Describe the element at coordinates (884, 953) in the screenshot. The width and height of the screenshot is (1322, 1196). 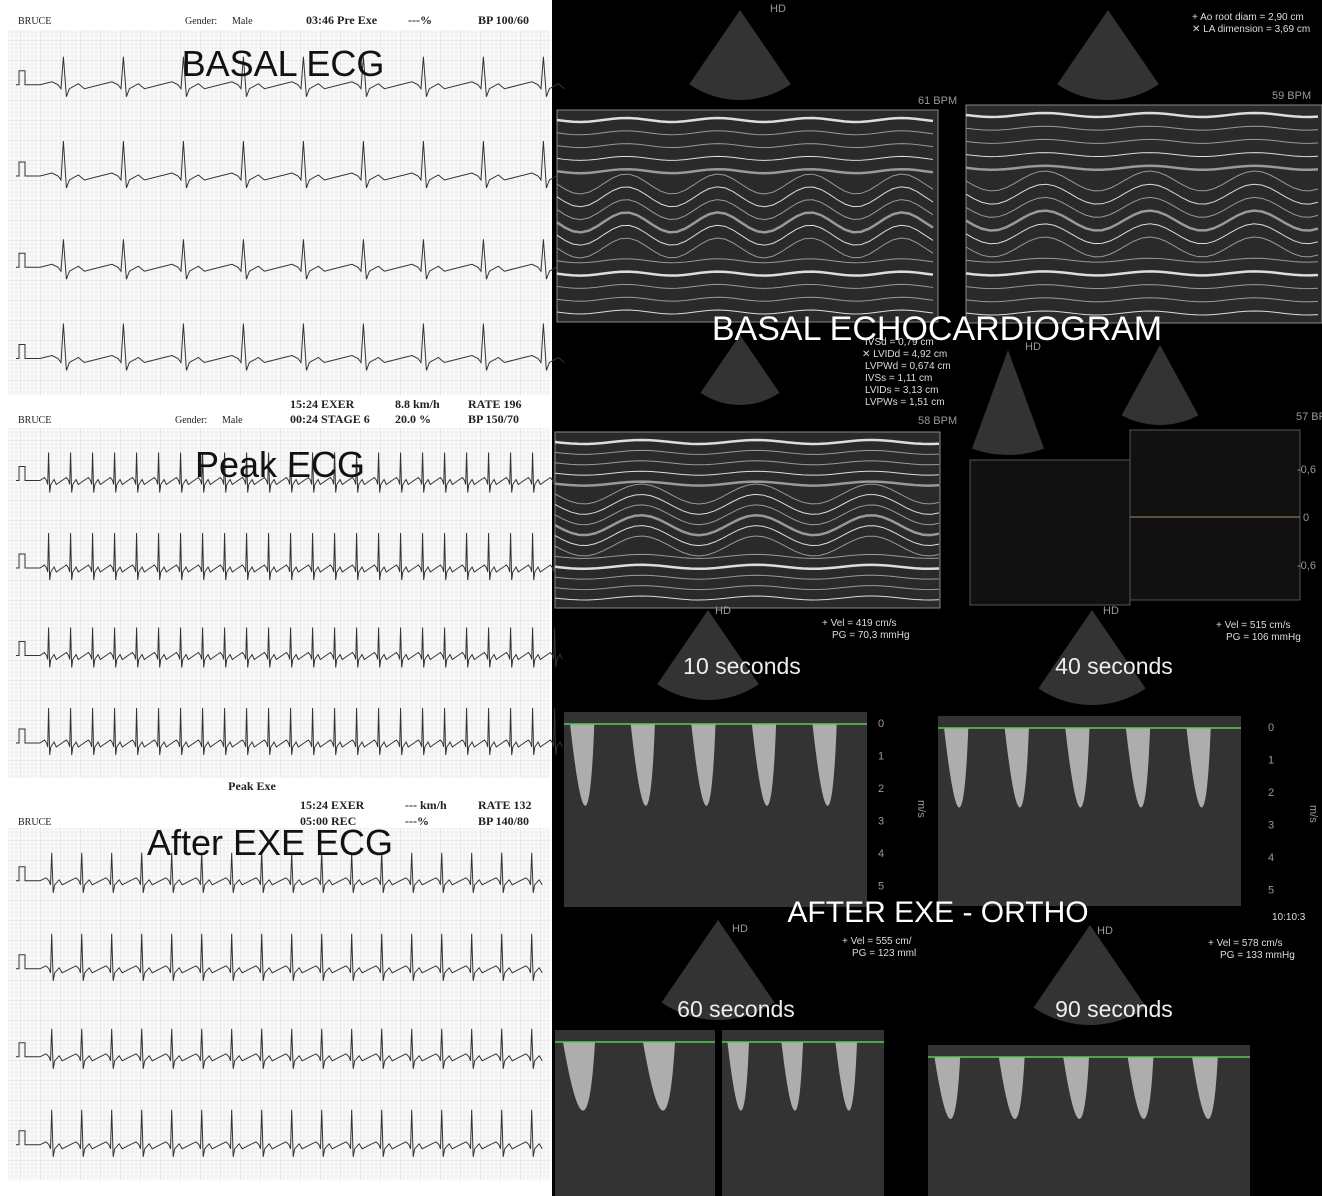
I see `gradient: PG = 123 mml` at that location.